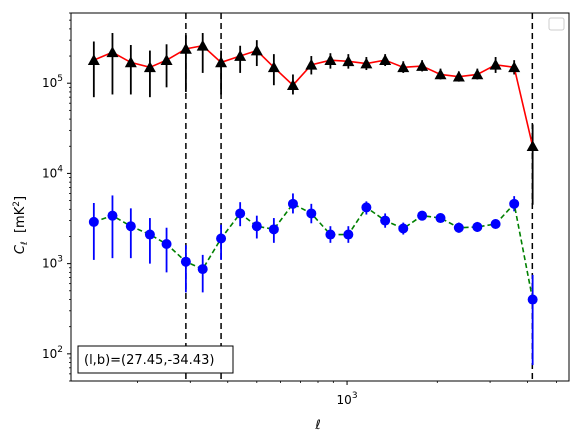  I want to click on y-axis-label: Cℓ [mK2], so click(21, 225).